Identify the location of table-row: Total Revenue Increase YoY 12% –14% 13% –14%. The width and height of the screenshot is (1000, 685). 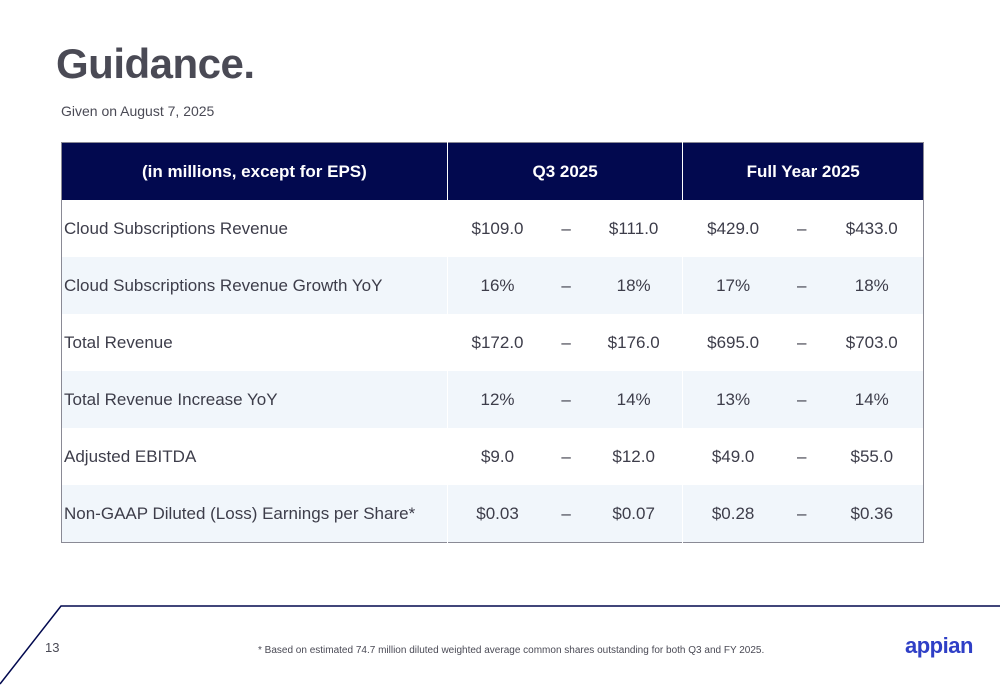
(492, 399).